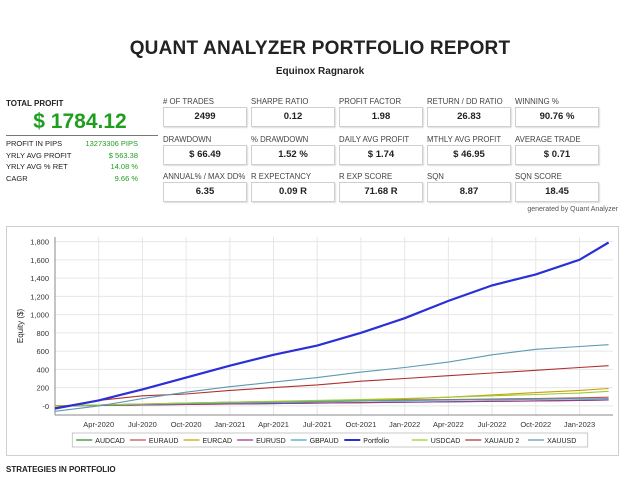 The image size is (640, 480). What do you see at coordinates (39, 315) in the screenshot?
I see `y-tick-label: 1,000` at bounding box center [39, 315].